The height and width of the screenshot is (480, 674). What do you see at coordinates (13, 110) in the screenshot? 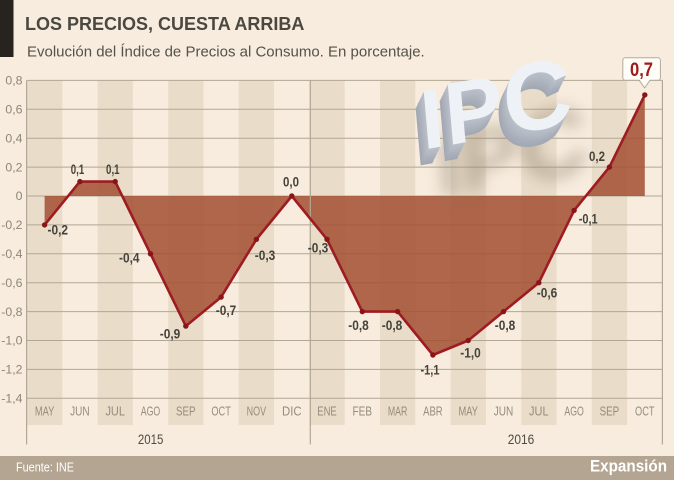
I see `svg-text: 0,6` at bounding box center [13, 110].